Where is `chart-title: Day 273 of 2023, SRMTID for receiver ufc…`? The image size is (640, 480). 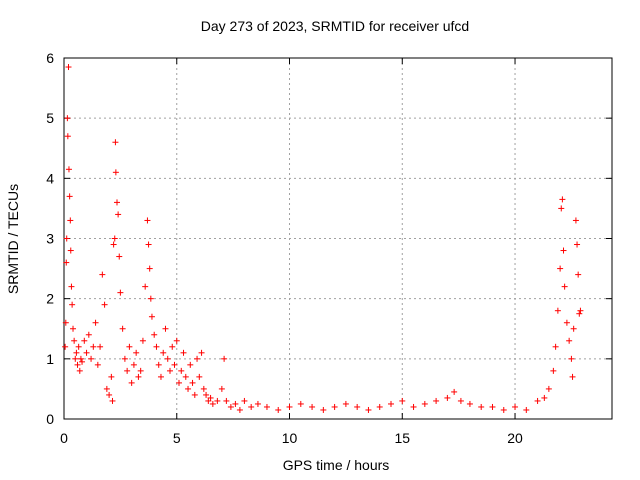
chart-title: Day 273 of 2023, SRMTID for receiver ufc… is located at coordinates (335, 26).